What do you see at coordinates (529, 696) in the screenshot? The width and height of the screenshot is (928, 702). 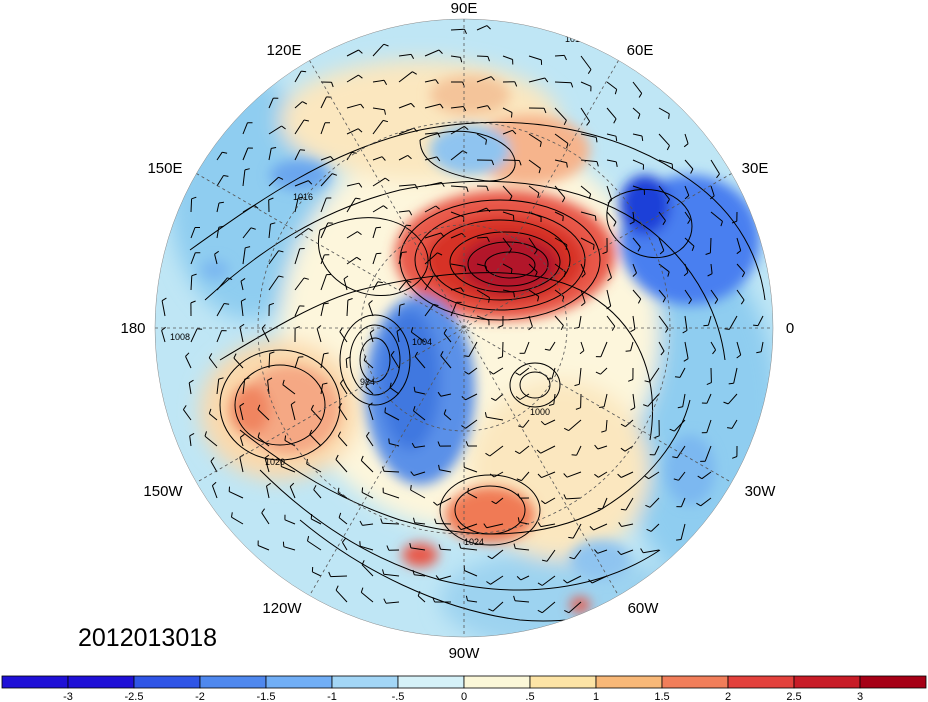 I see `colorbar-label: .5` at bounding box center [529, 696].